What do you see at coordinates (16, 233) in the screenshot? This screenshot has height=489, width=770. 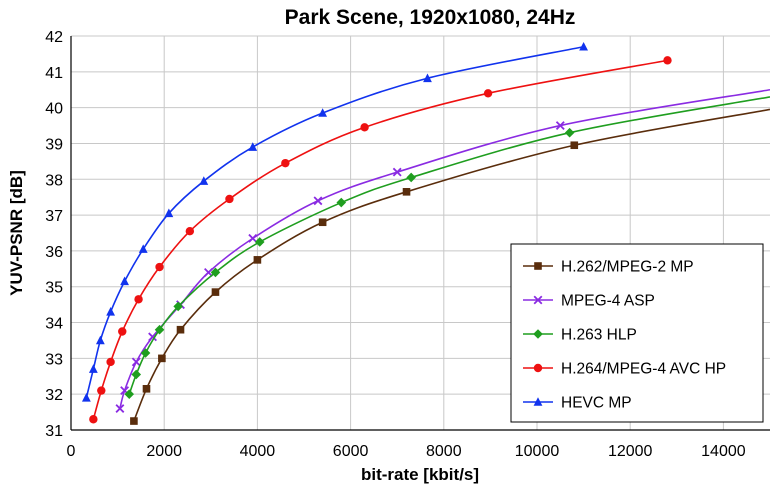 I see `y-axis-title: YUV-PSNR [dB]` at bounding box center [16, 233].